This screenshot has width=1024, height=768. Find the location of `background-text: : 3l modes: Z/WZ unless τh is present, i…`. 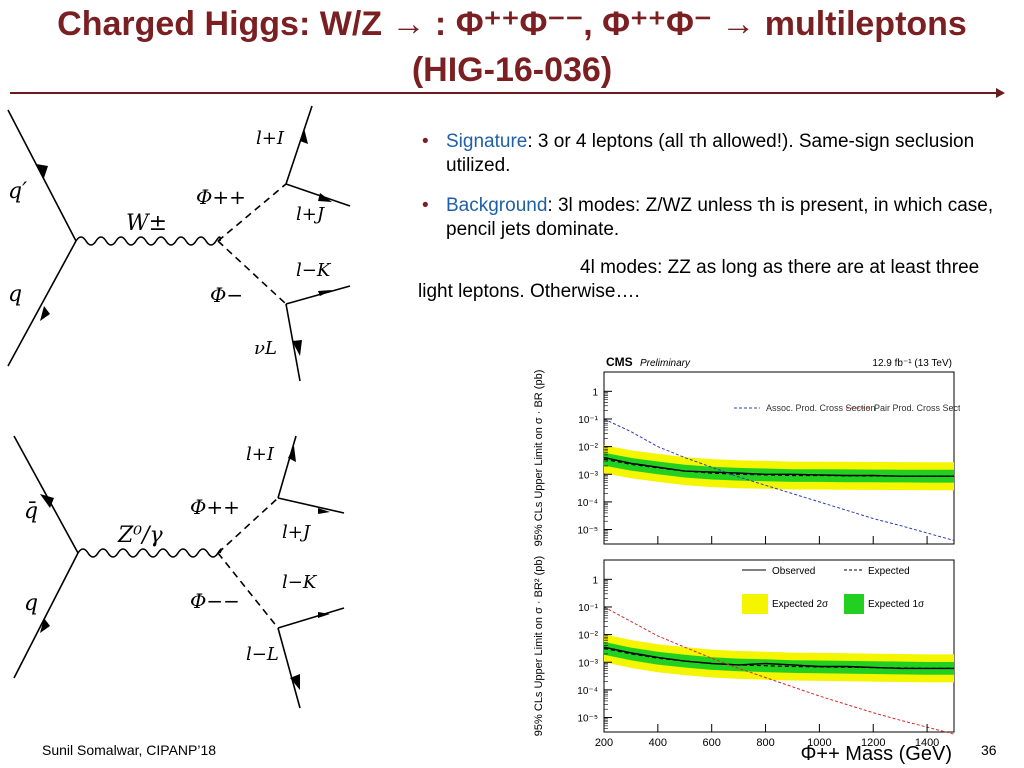

background-text: : 3l modes: Z/WZ unless τh is present, i… is located at coordinates (720, 217).